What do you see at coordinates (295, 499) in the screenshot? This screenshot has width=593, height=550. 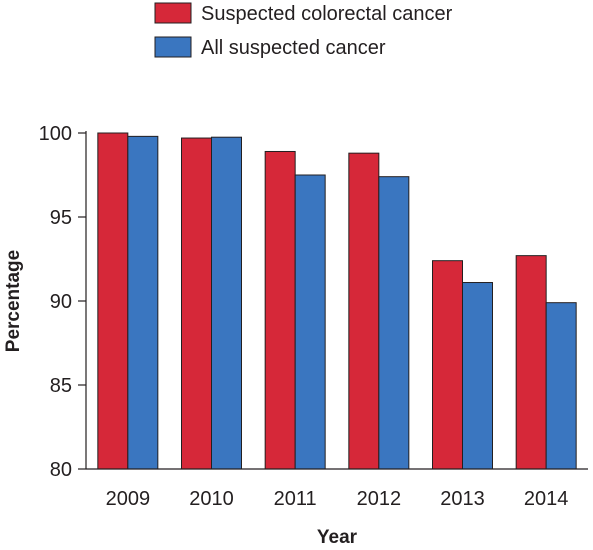 I see `x-tick-label: 2011` at bounding box center [295, 499].